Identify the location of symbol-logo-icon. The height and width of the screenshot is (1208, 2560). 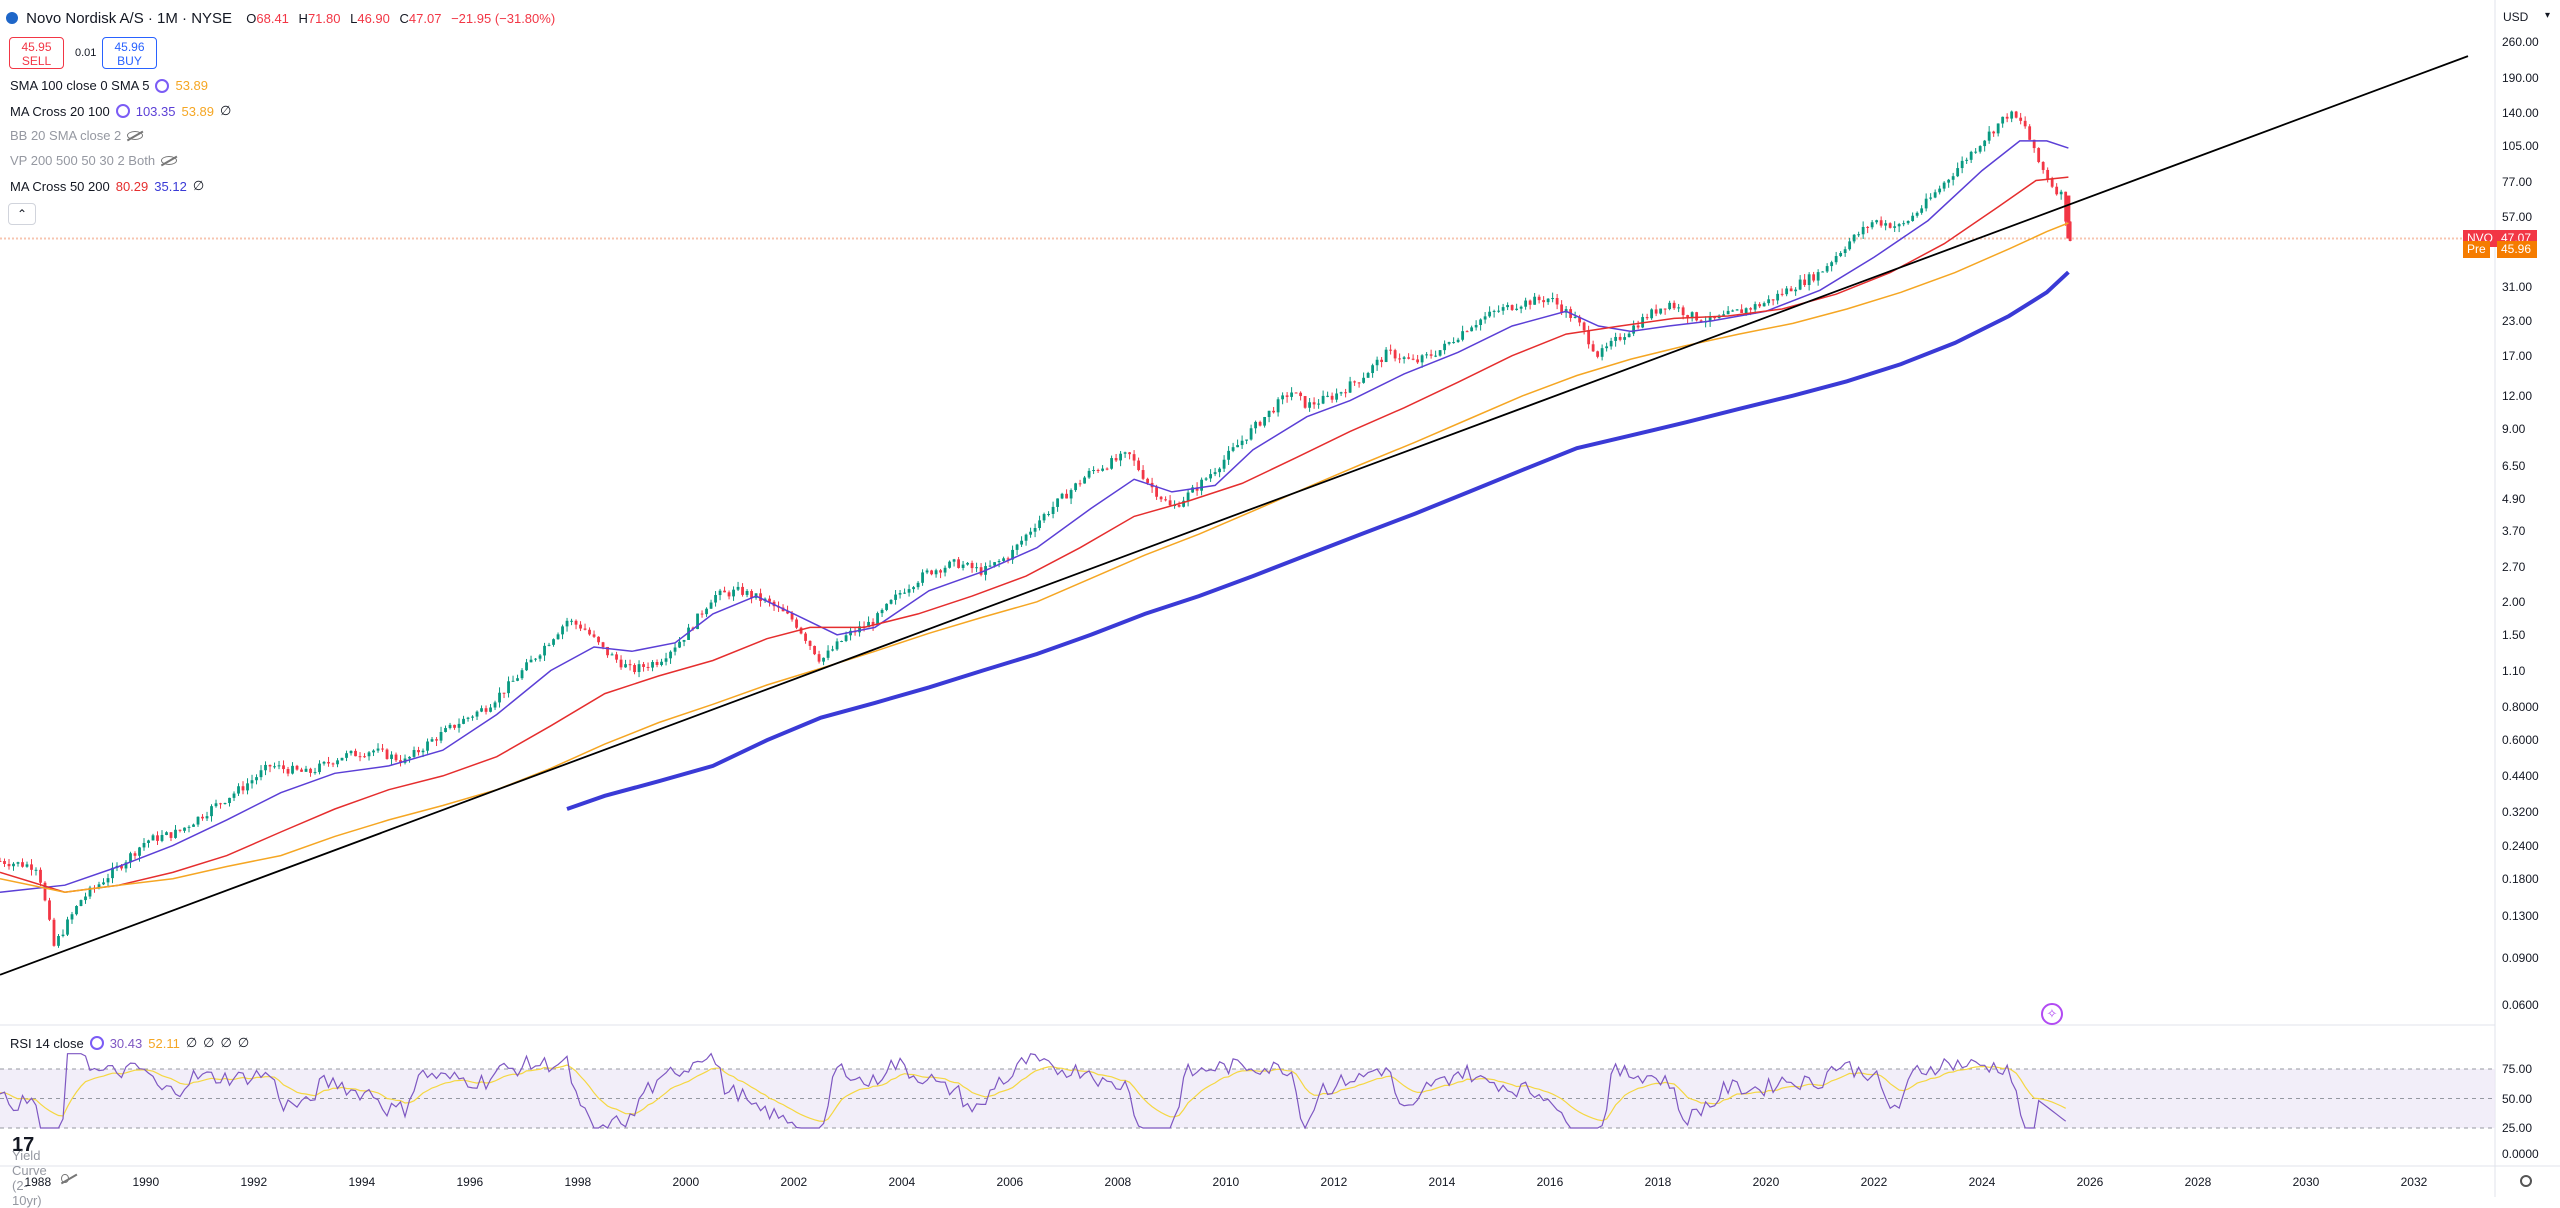
(12, 18).